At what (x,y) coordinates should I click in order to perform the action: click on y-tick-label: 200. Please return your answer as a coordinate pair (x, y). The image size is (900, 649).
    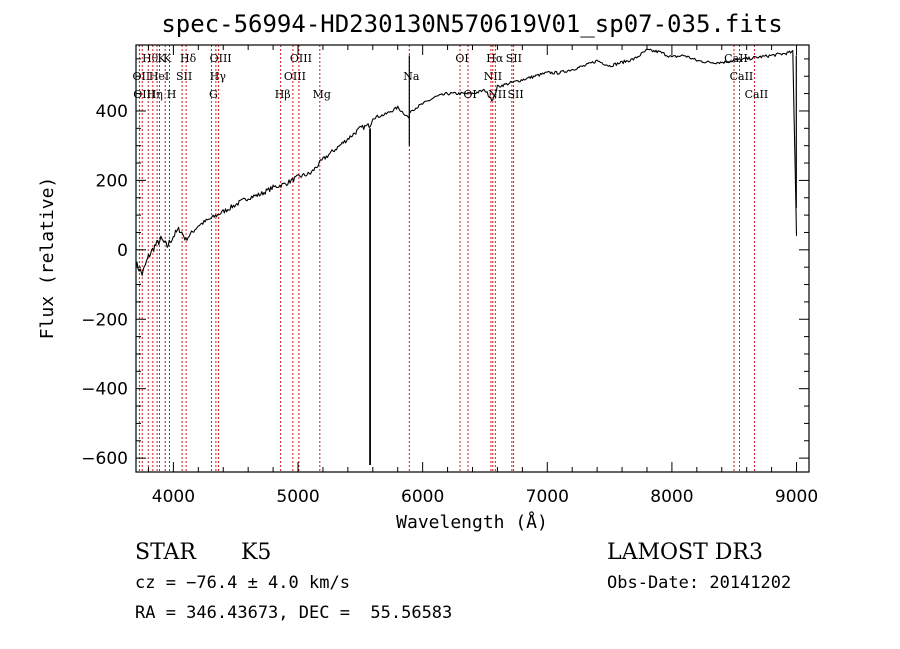
    Looking at the image, I should click on (112, 181).